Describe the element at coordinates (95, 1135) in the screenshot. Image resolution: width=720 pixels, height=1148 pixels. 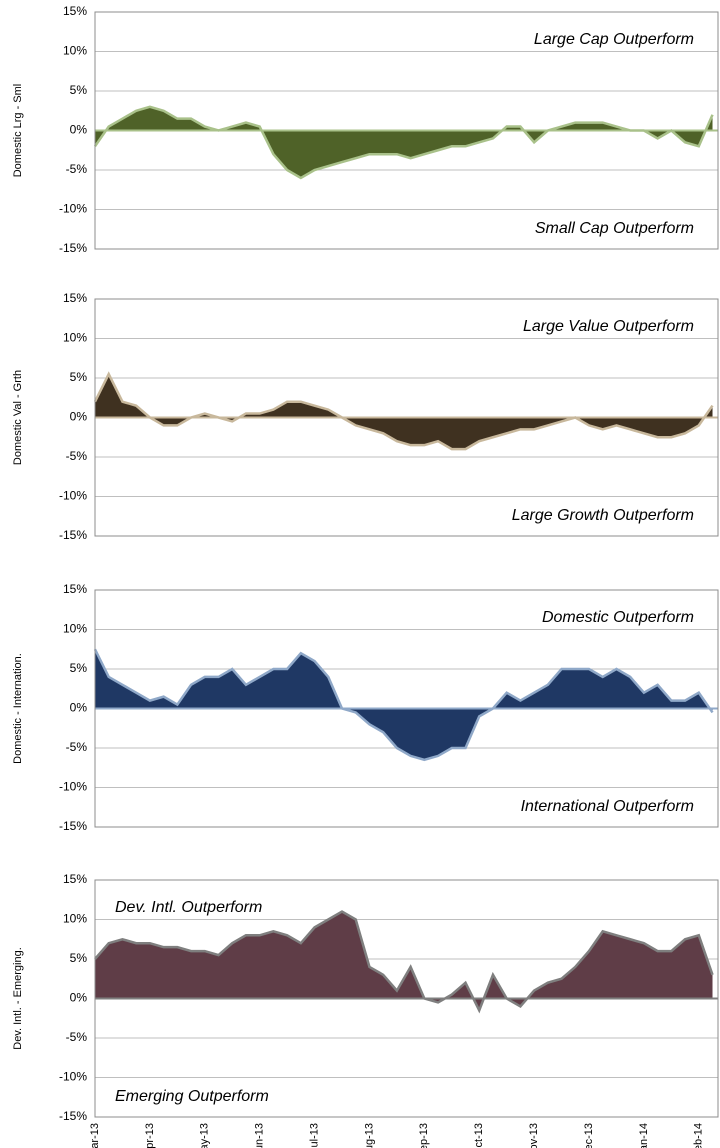
I see `x-tick-label: Mar-13` at that location.